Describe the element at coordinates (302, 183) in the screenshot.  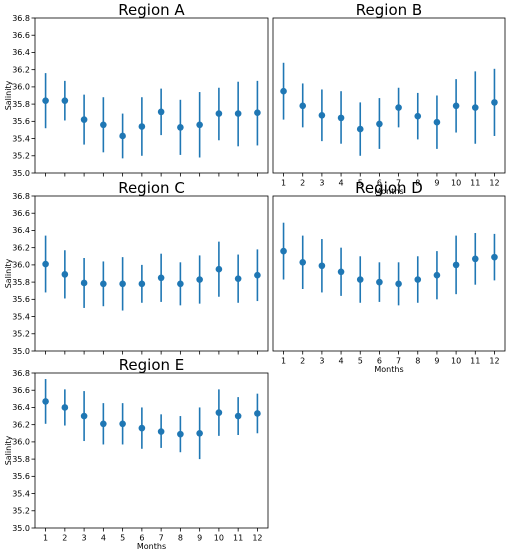
I see `chart-2-xtick-label: 2` at that location.